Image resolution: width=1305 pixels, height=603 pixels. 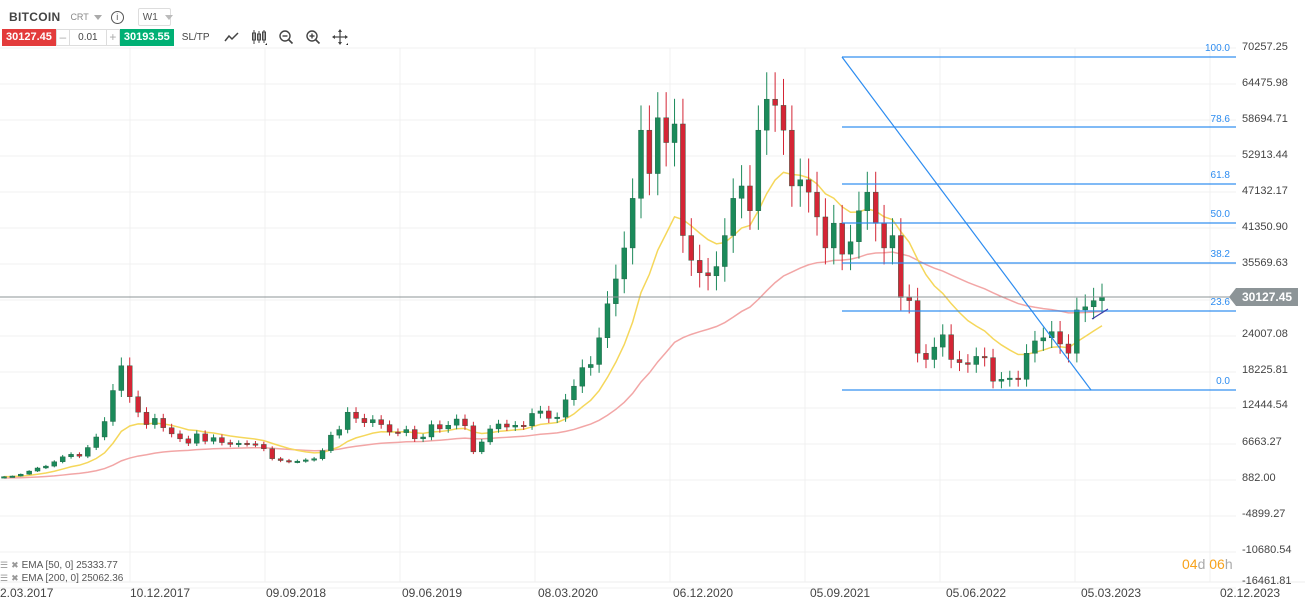 I want to click on quantity-input: 0.01, so click(x=87, y=37).